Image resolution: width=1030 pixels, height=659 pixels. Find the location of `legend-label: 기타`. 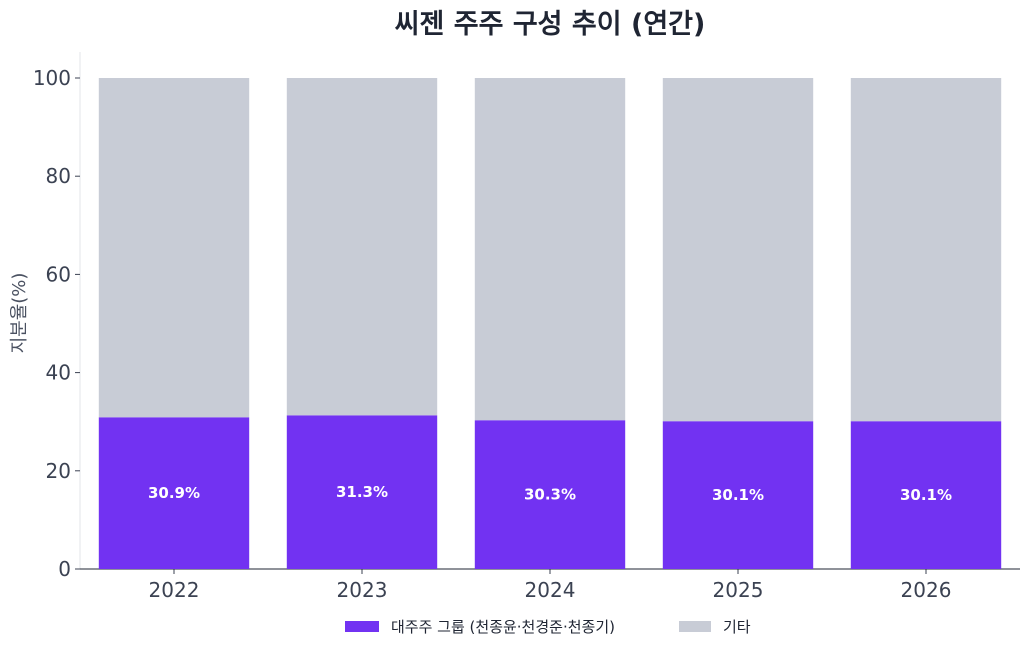

legend-label: 기타 is located at coordinates (737, 627).